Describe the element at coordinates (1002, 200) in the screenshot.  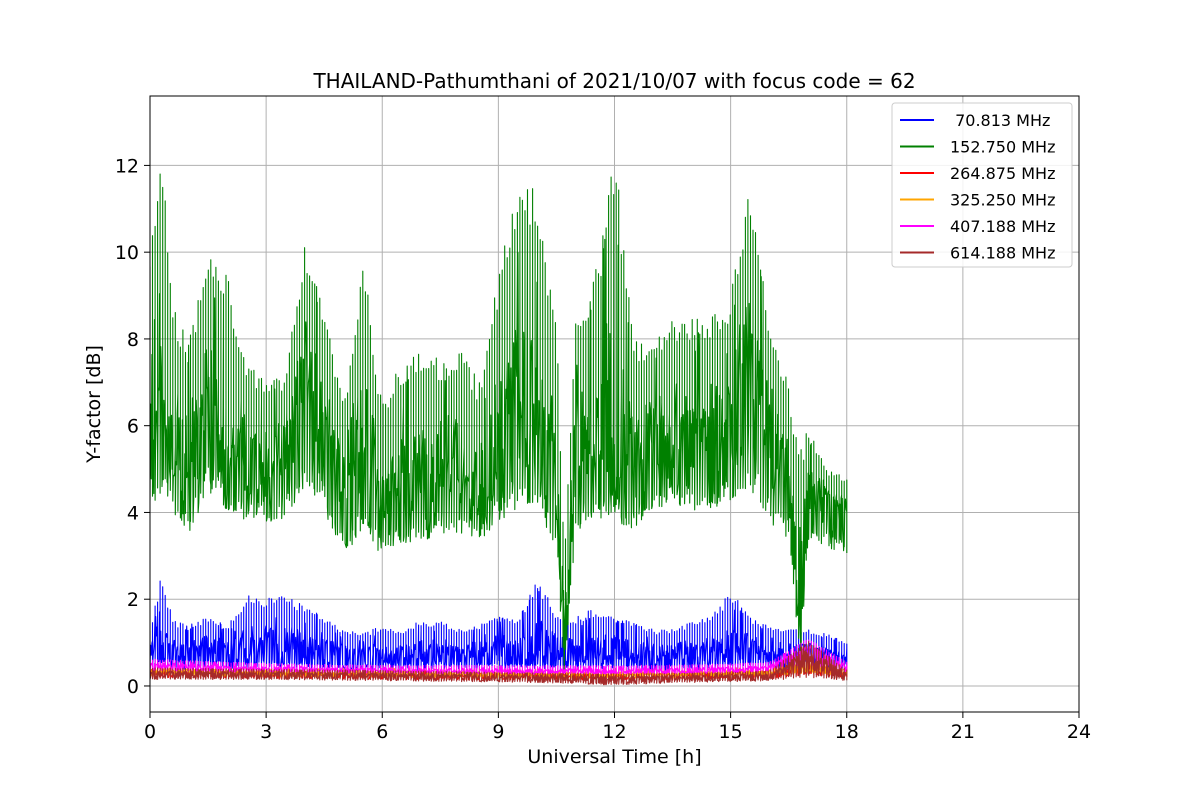
I see `legend-label: 325.250 MHz` at that location.